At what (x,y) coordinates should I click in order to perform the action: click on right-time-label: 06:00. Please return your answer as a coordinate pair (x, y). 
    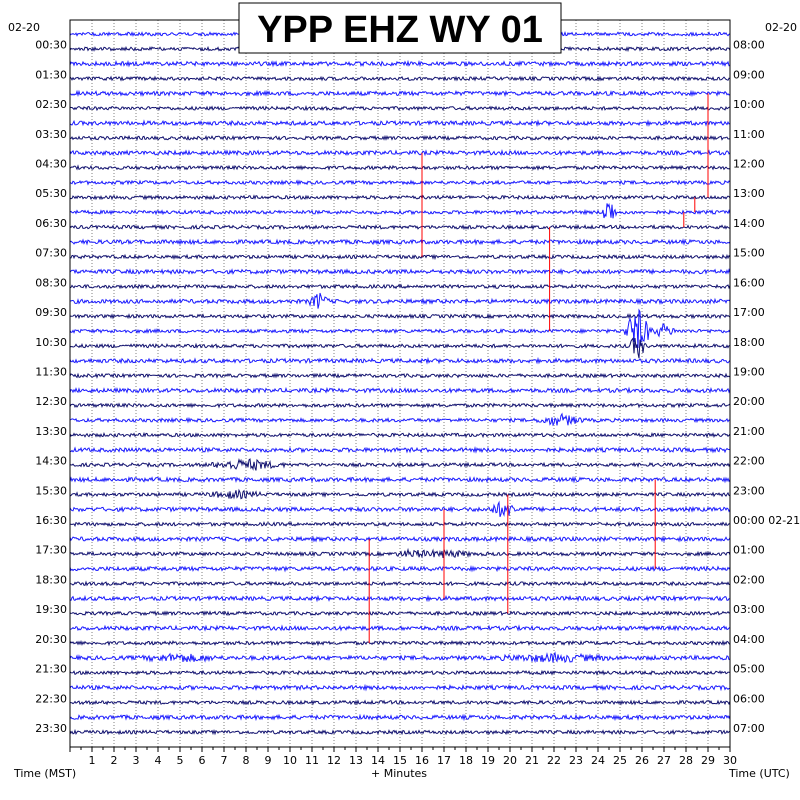
    Looking at the image, I should click on (749, 698).